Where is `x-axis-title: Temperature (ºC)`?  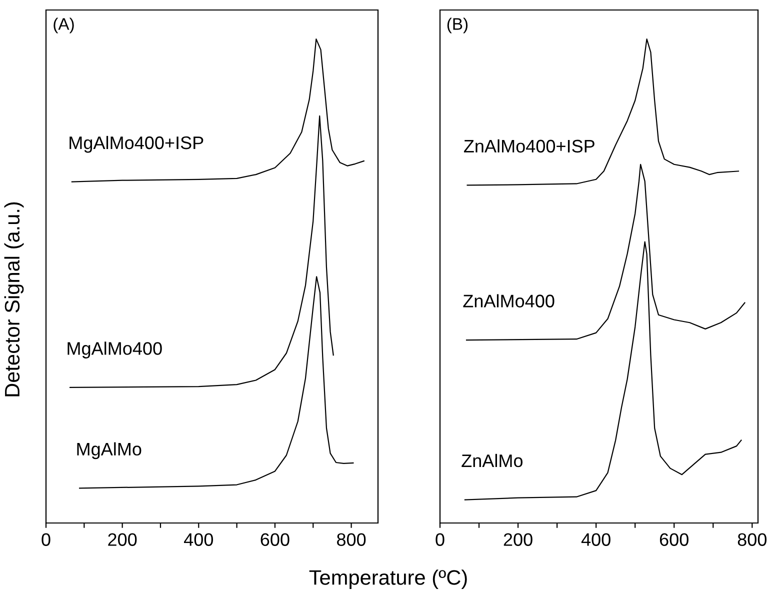 x-axis-title: Temperature (ºC) is located at coordinates (388, 579).